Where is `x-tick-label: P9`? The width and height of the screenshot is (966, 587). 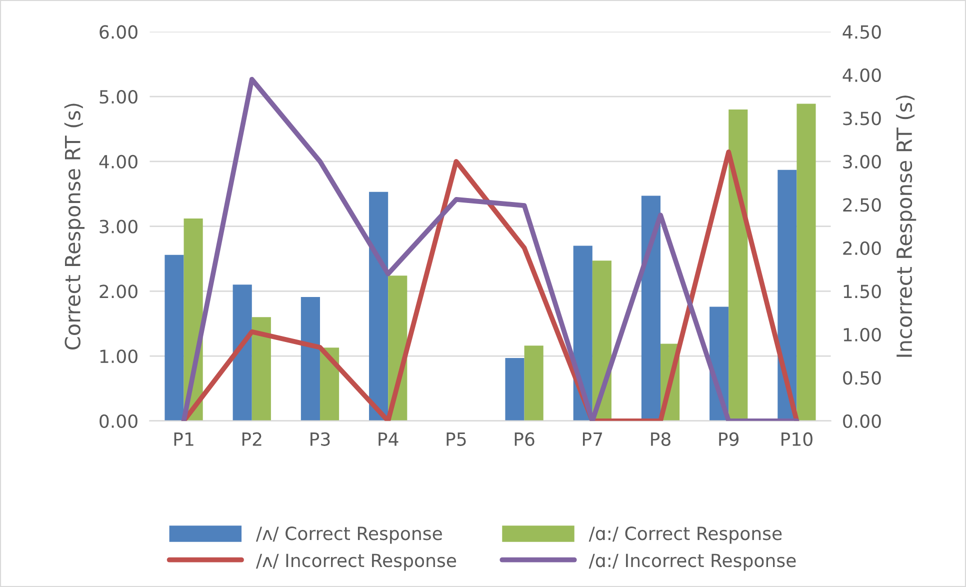 x-tick-label: P9 is located at coordinates (729, 439).